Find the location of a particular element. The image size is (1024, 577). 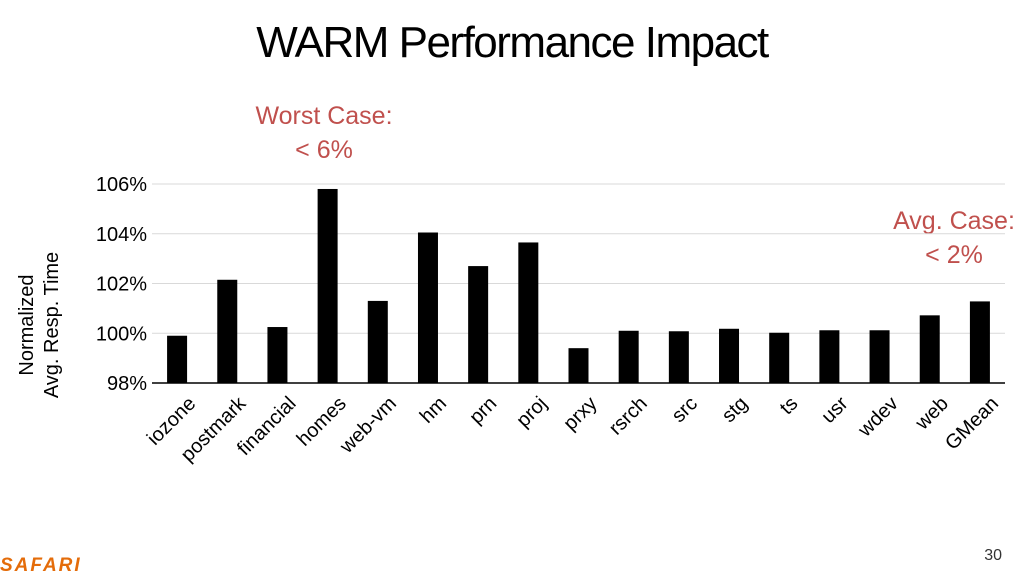

avg-case-callout: Avg. Case: < 2% is located at coordinates (952, 238).